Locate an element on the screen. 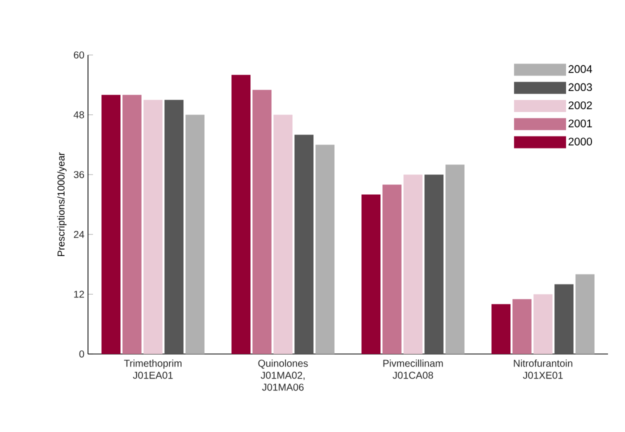 This screenshot has height=432, width=625. legend-label: 2003 is located at coordinates (580, 87).